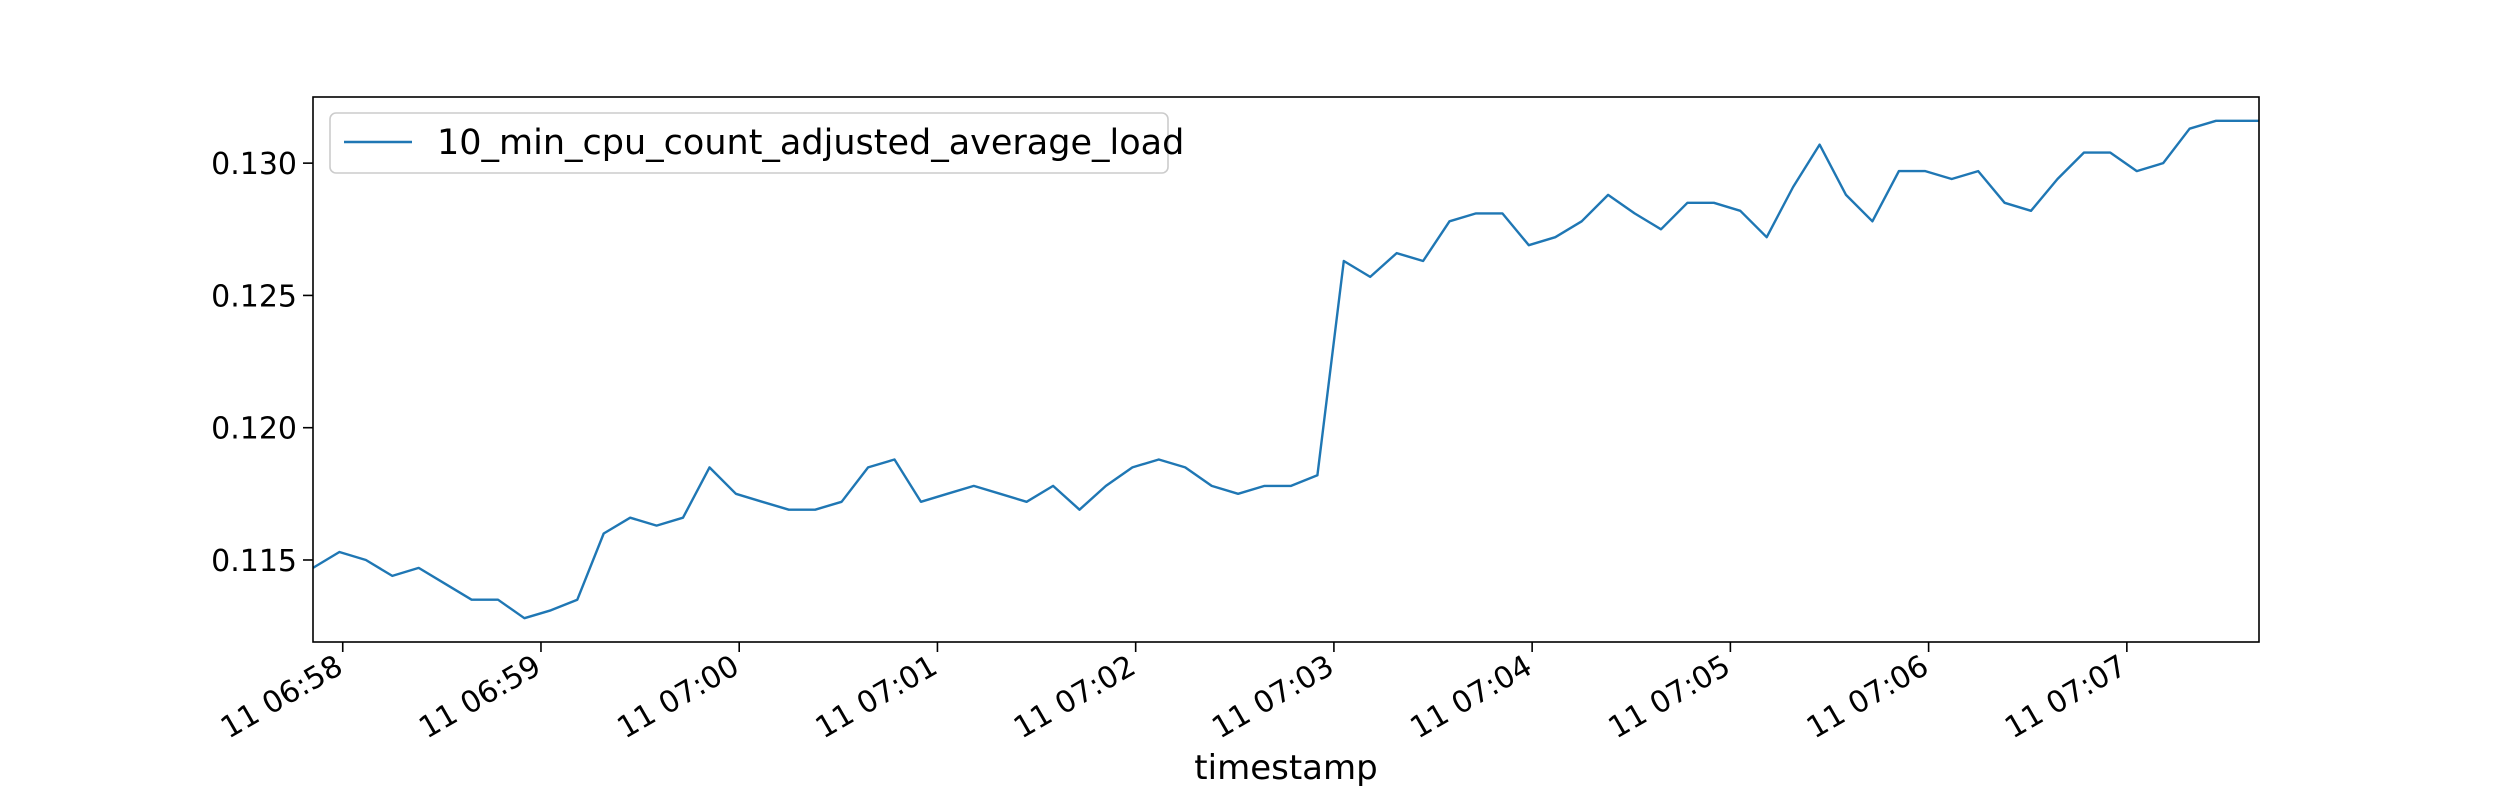 This screenshot has height=800, width=2500. Describe the element at coordinates (254, 164) in the screenshot. I see `y-tick-label: 0.130` at that location.